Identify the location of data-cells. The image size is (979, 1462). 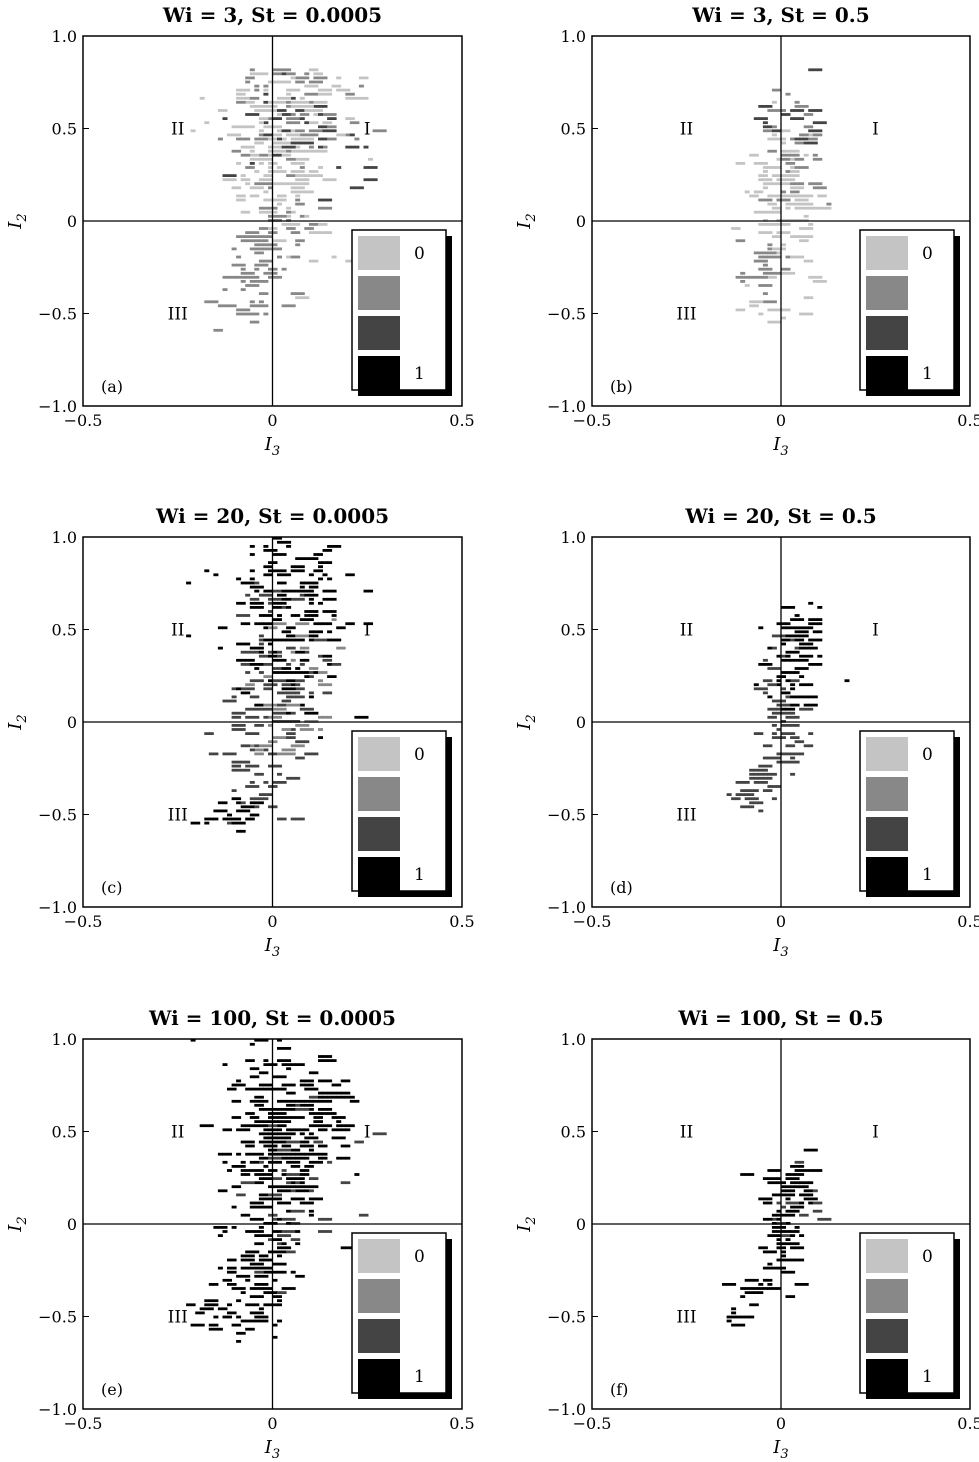
(286, 1191).